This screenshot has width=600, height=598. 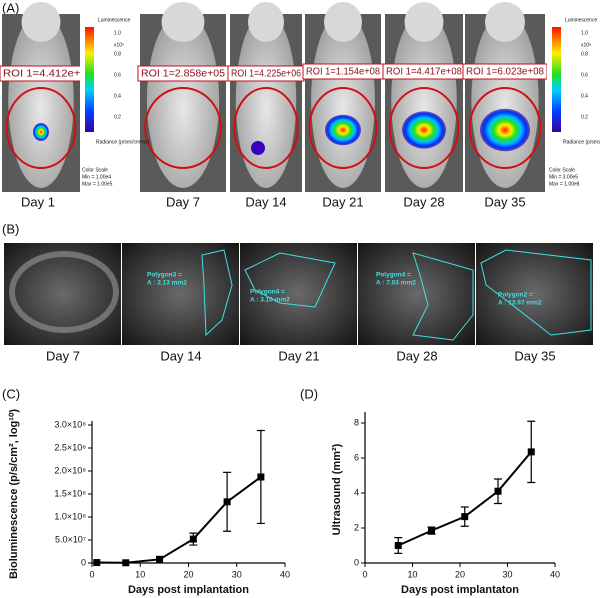 I want to click on y-tick-label: 8, so click(x=356, y=422).